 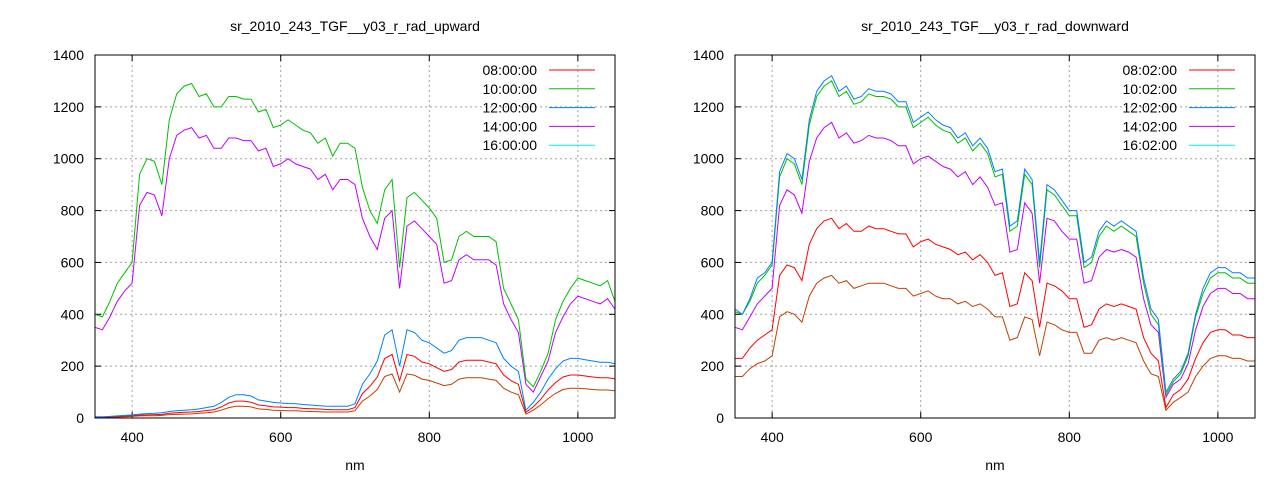 What do you see at coordinates (1150, 126) in the screenshot?
I see `legend-label: 14:02:00` at bounding box center [1150, 126].